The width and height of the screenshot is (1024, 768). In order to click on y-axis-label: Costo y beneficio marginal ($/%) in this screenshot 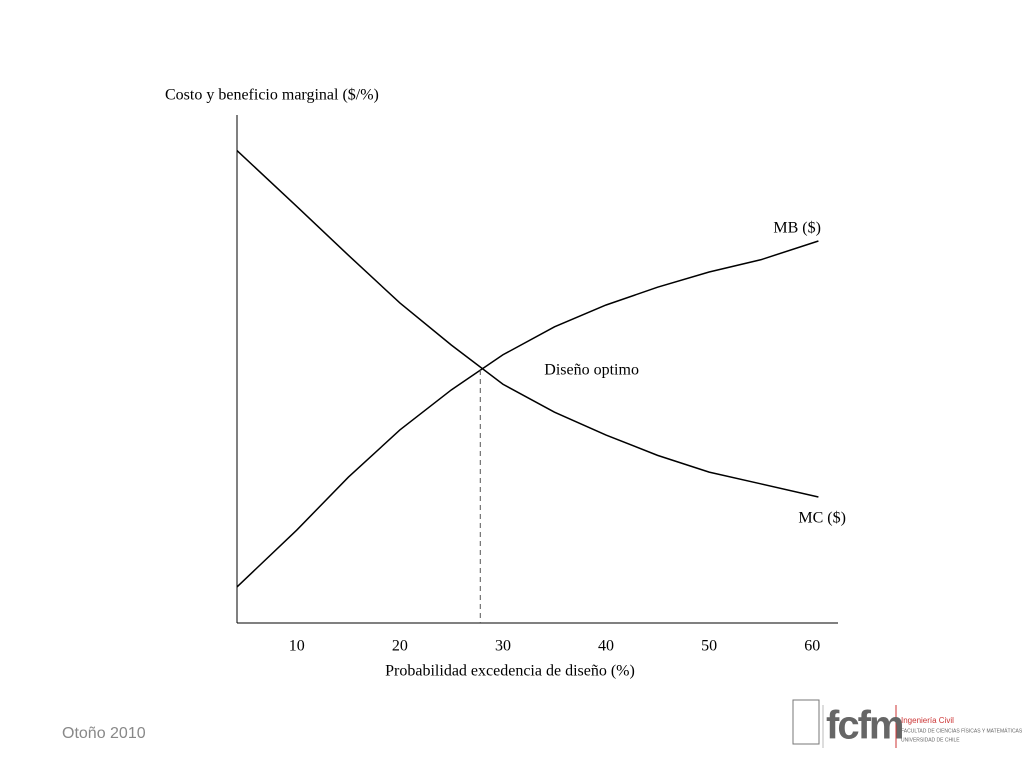, I will do `click(272, 95)`.